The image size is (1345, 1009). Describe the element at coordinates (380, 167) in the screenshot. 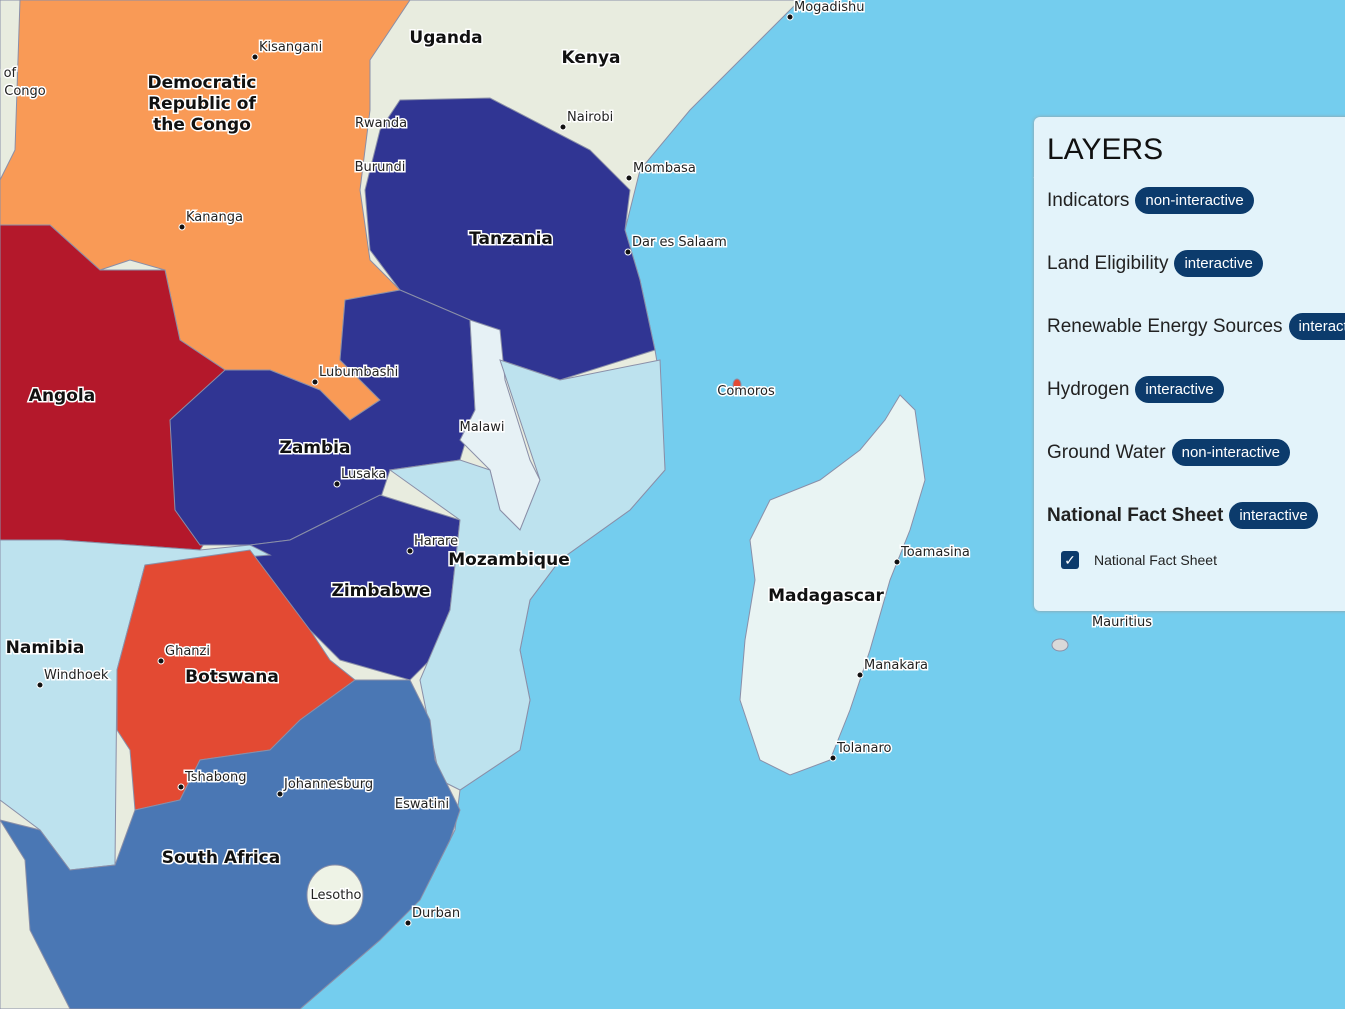

I see `place-label: Burundi` at that location.